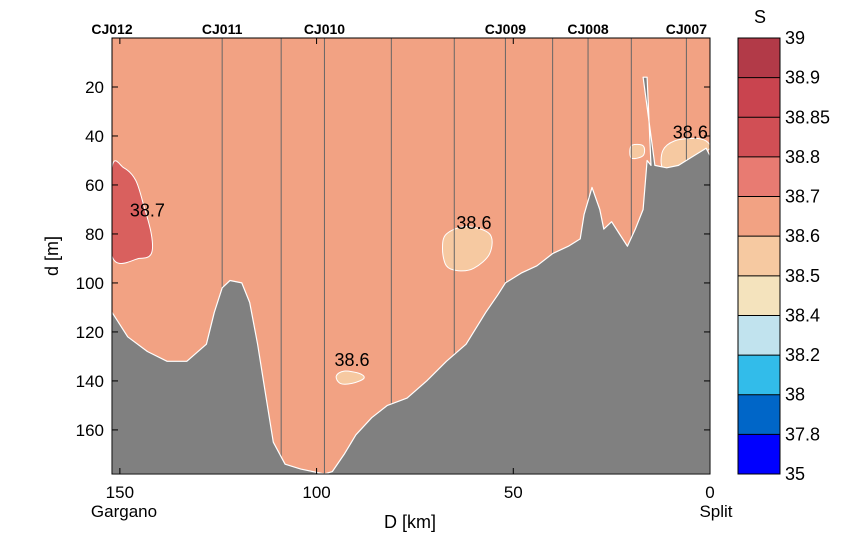  Describe the element at coordinates (120, 492) in the screenshot. I see `x-tick-label: 150` at that location.